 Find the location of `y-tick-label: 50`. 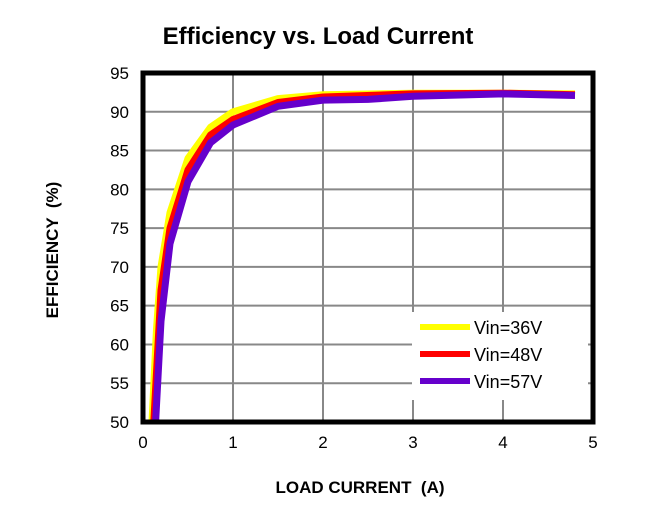

y-tick-label: 50 is located at coordinates (119, 422).